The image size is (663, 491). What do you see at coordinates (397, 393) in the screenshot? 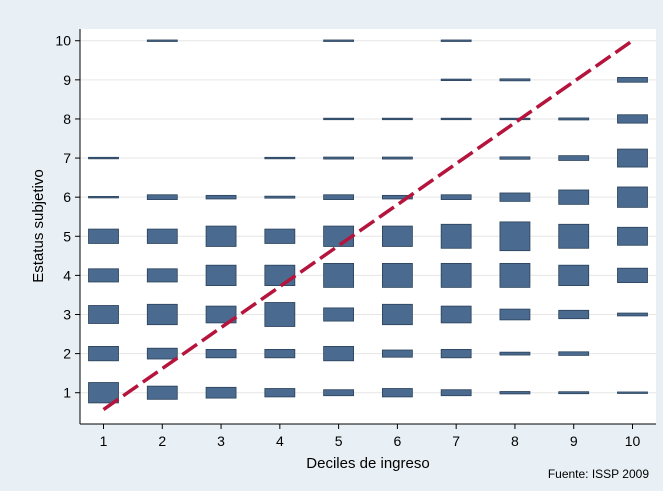
I see `marker-x6-y1` at bounding box center [397, 393].